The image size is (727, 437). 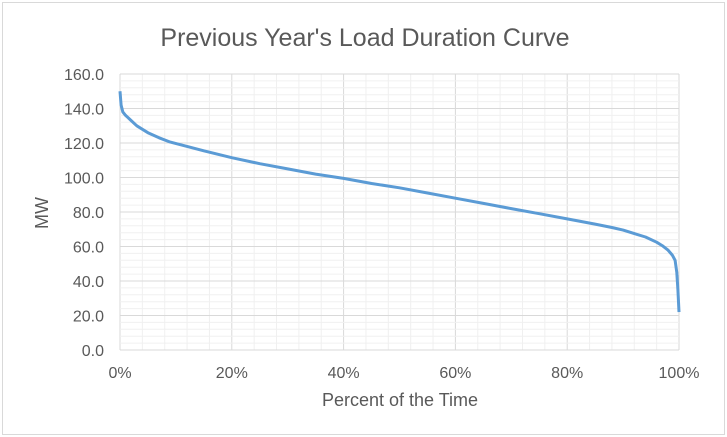 I want to click on x-tick-label: 80%, so click(x=567, y=373).